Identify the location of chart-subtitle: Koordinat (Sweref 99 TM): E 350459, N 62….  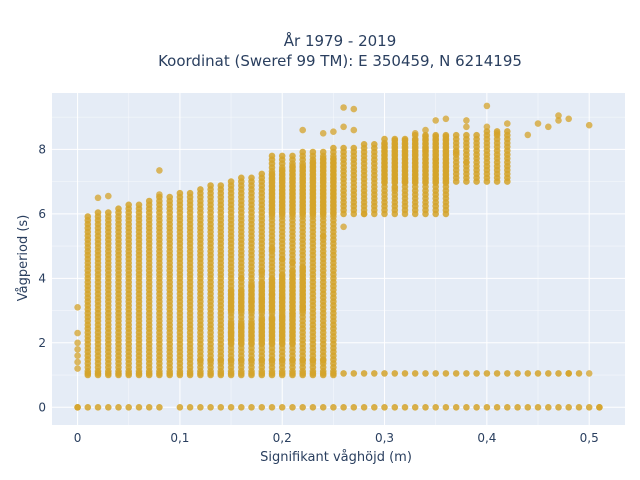
(340, 61).